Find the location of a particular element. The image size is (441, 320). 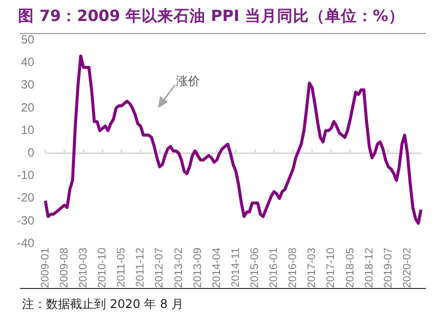

x-tick-label: 2010-10 is located at coordinates (102, 268).